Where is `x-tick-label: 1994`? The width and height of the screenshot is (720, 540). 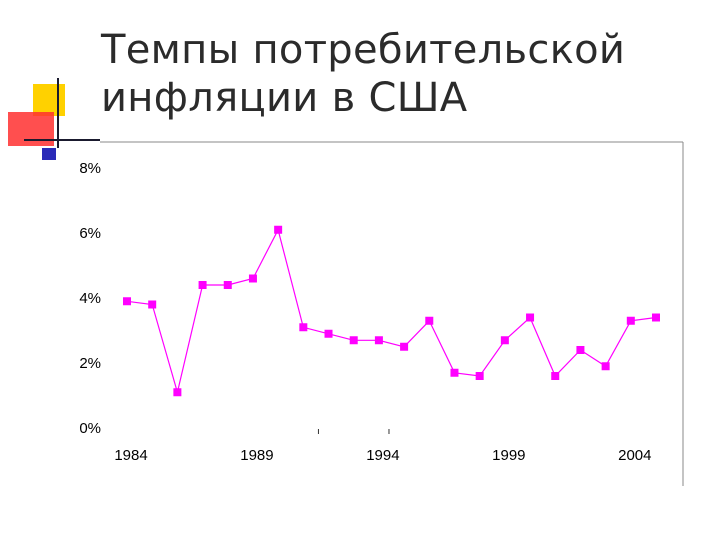 x-tick-label: 1994 is located at coordinates (382, 455).